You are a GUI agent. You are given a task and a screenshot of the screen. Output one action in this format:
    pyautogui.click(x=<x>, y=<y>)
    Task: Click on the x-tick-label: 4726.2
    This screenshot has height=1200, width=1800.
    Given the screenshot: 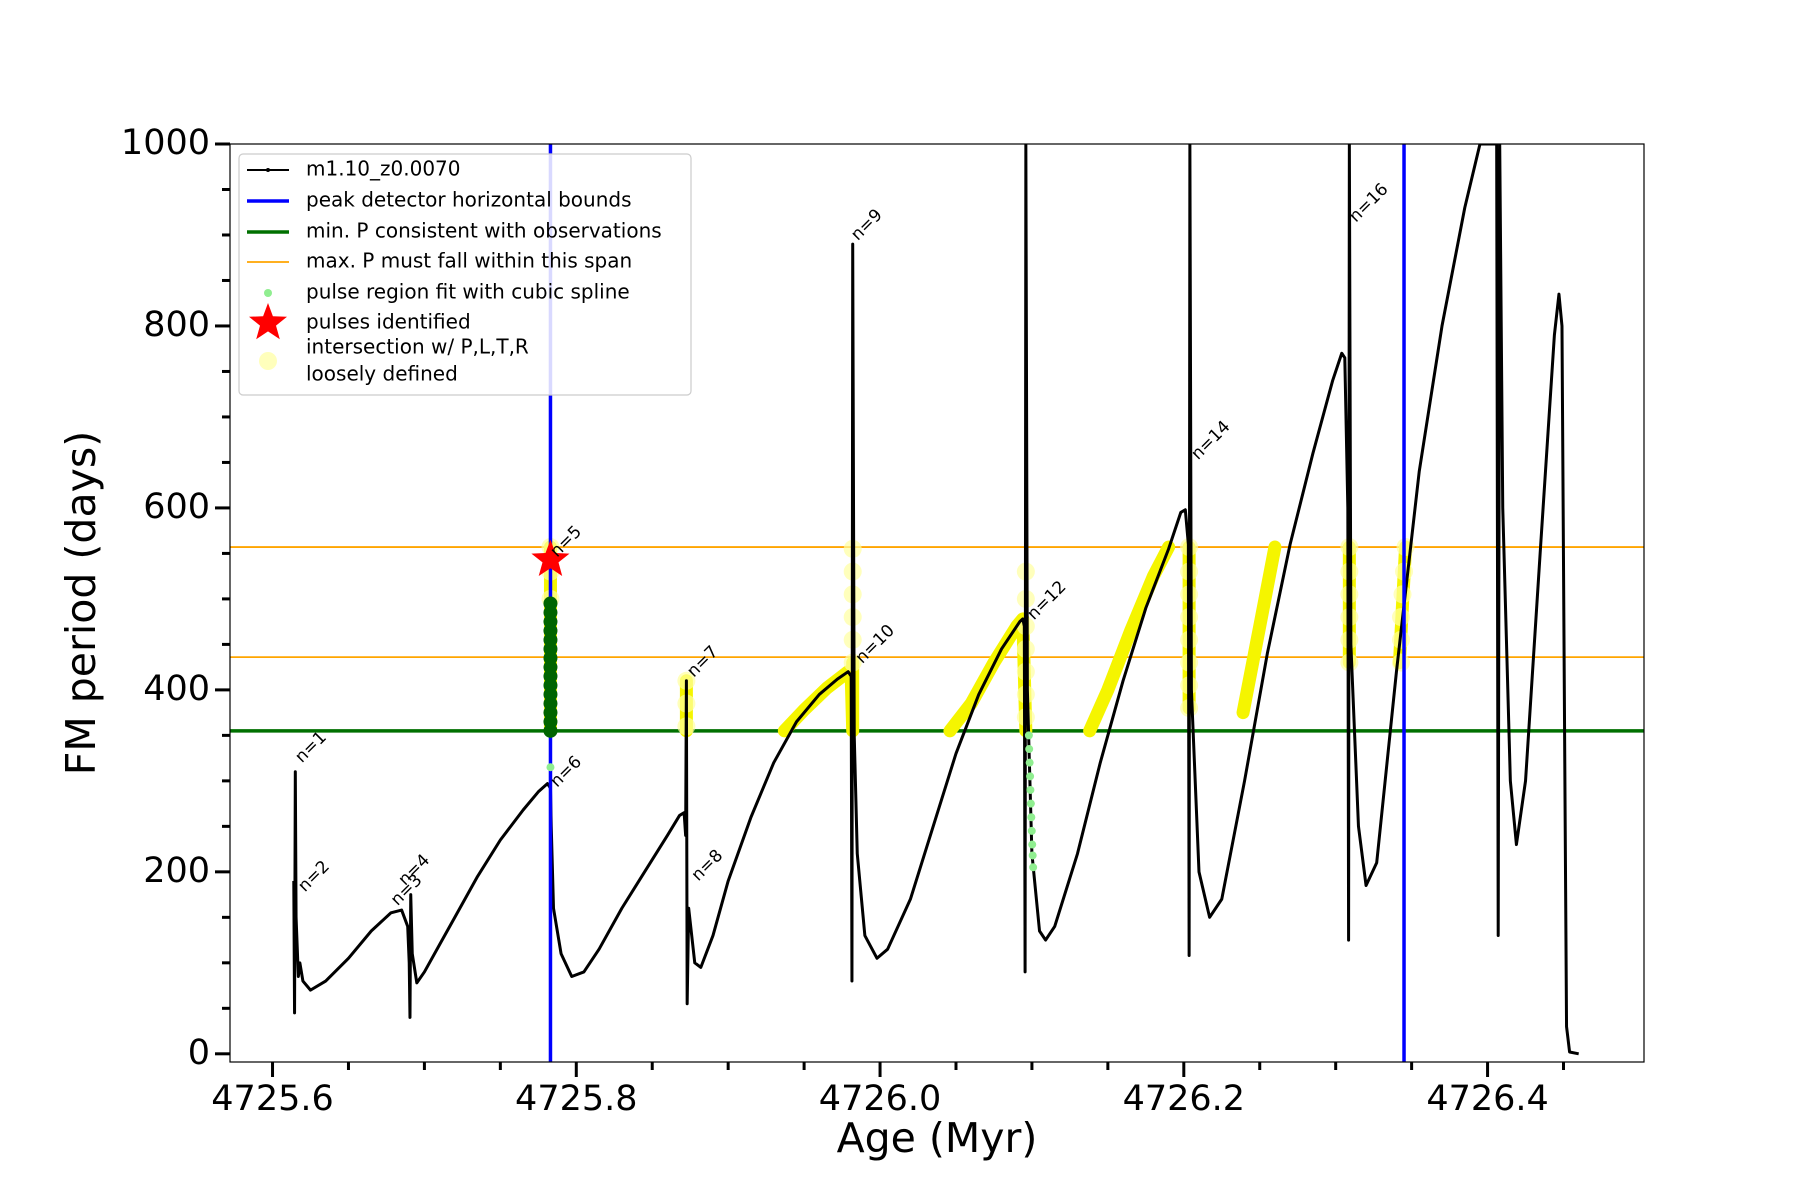 What is the action you would take?
    pyautogui.click(x=1184, y=1099)
    